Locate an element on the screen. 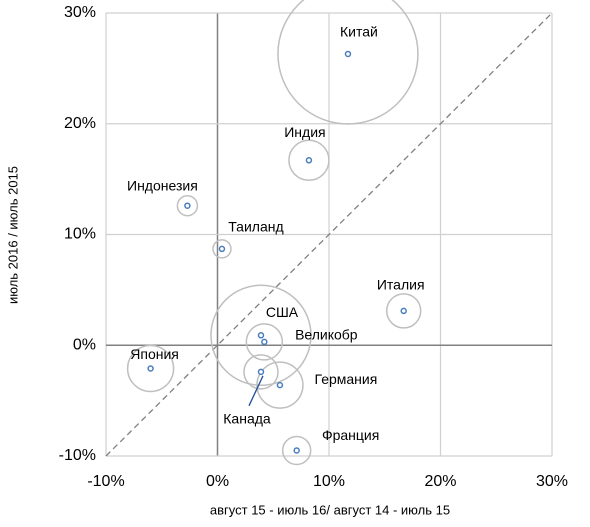  x-tick-label: 10% is located at coordinates (329, 481).